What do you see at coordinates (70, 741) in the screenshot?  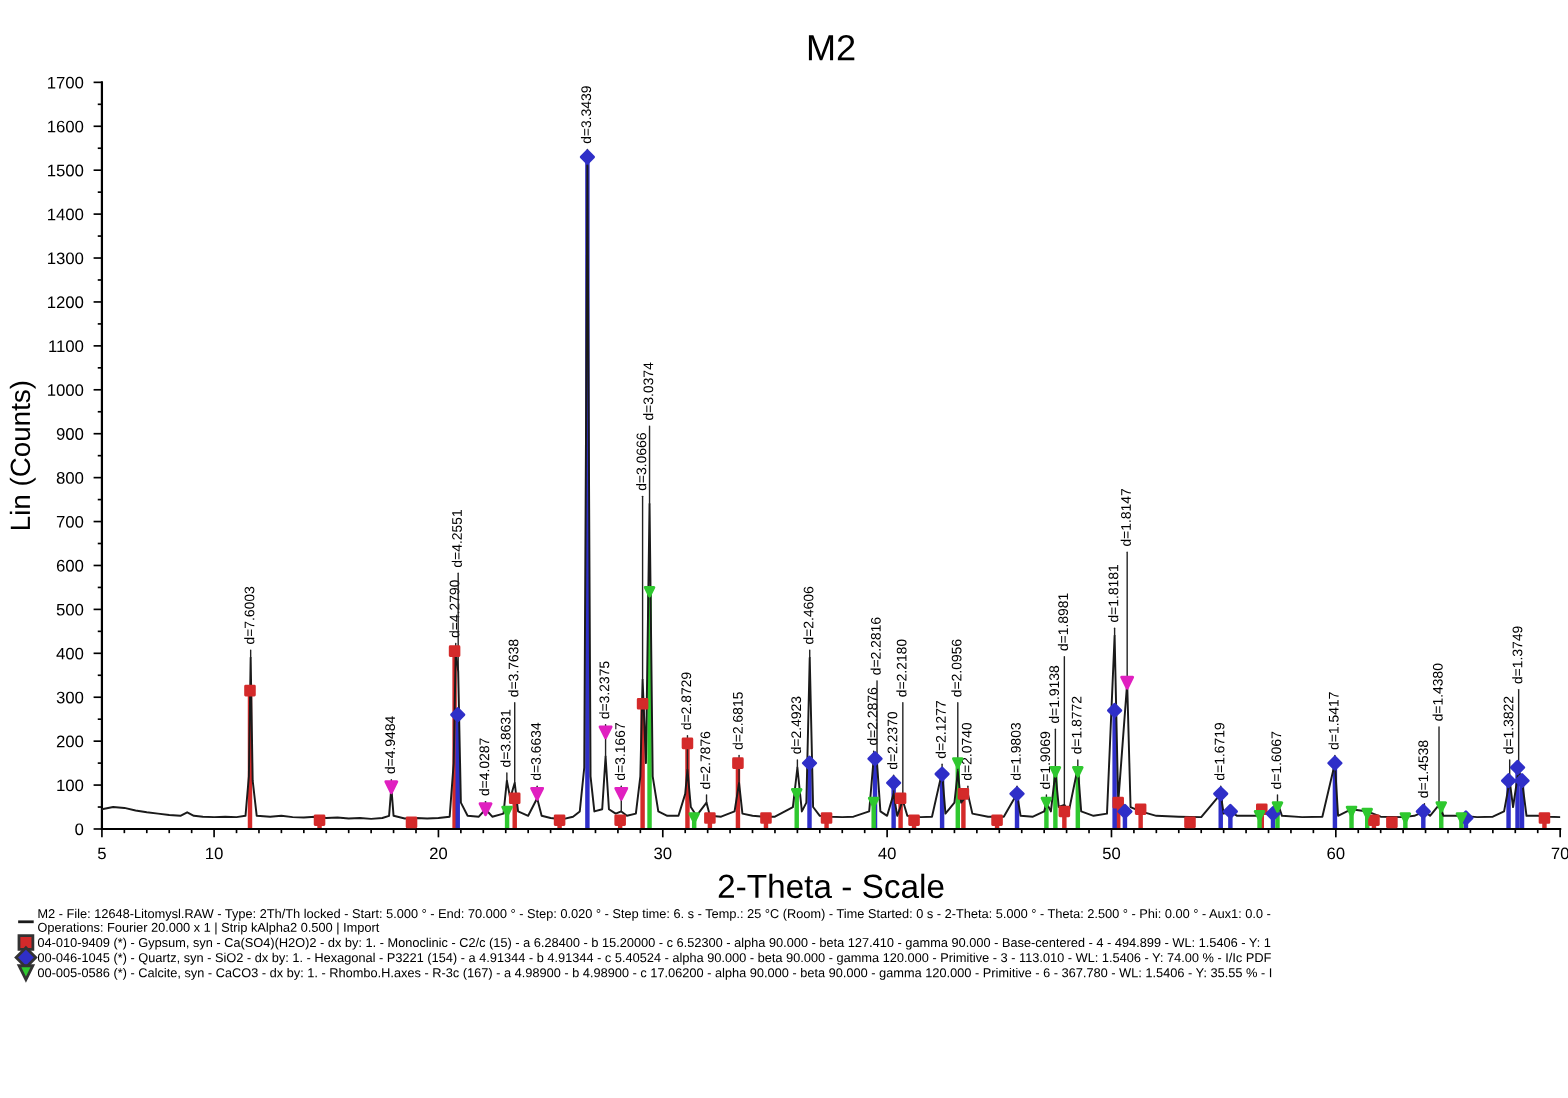 I see `y-tick-label: 200` at bounding box center [70, 741].